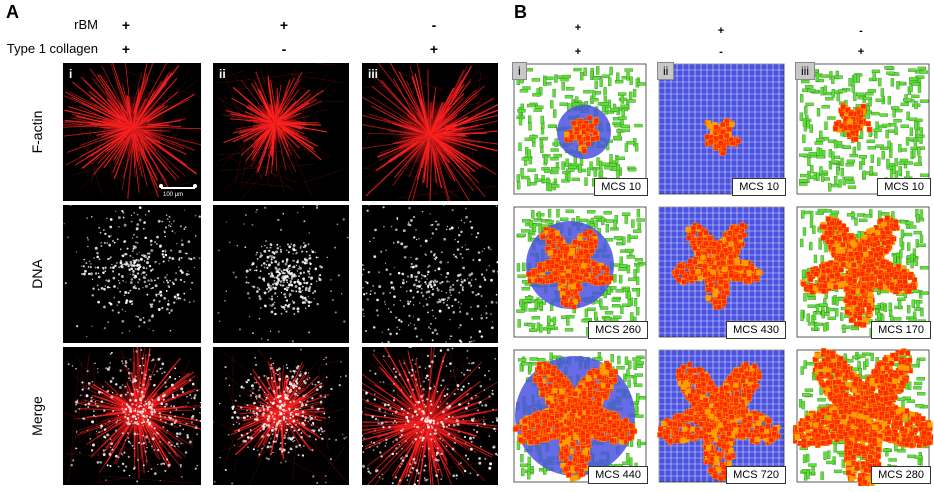 The height and width of the screenshot is (492, 934). What do you see at coordinates (805, 71) in the screenshot?
I see `sim-column-label-iii: iii` at bounding box center [805, 71].